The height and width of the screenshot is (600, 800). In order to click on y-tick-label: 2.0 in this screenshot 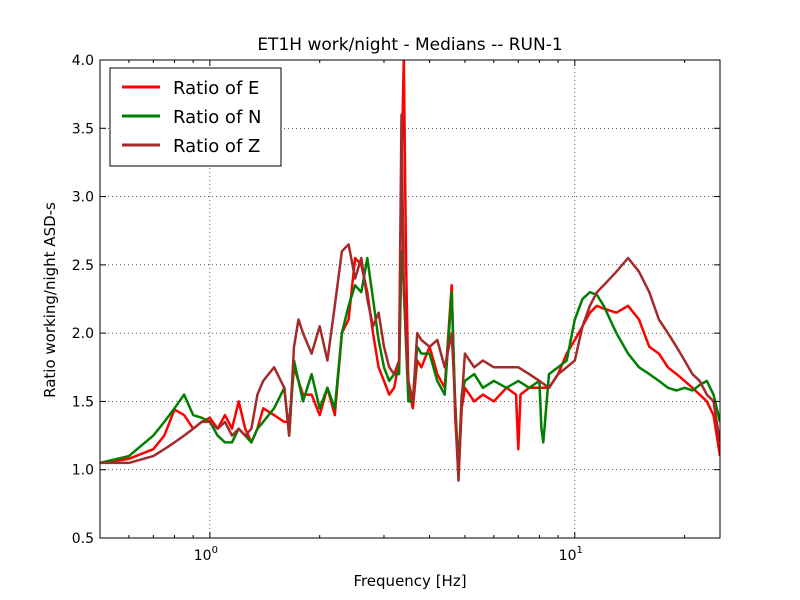, I will do `click(83, 334)`.